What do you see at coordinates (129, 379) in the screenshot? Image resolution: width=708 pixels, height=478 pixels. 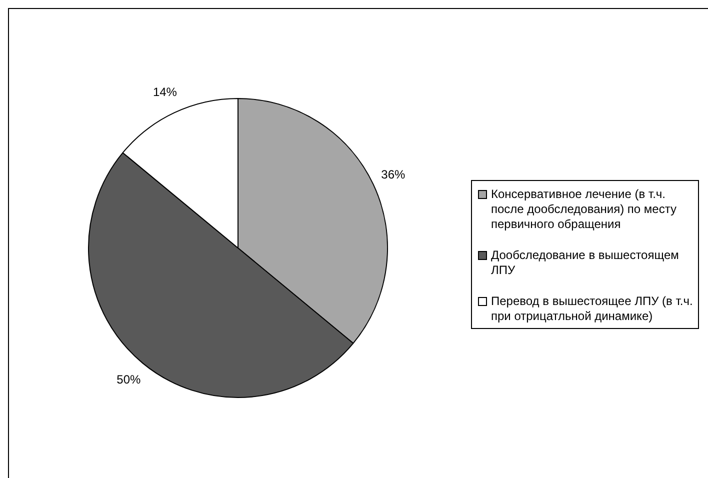 I see `data-label: 50%` at bounding box center [129, 379].